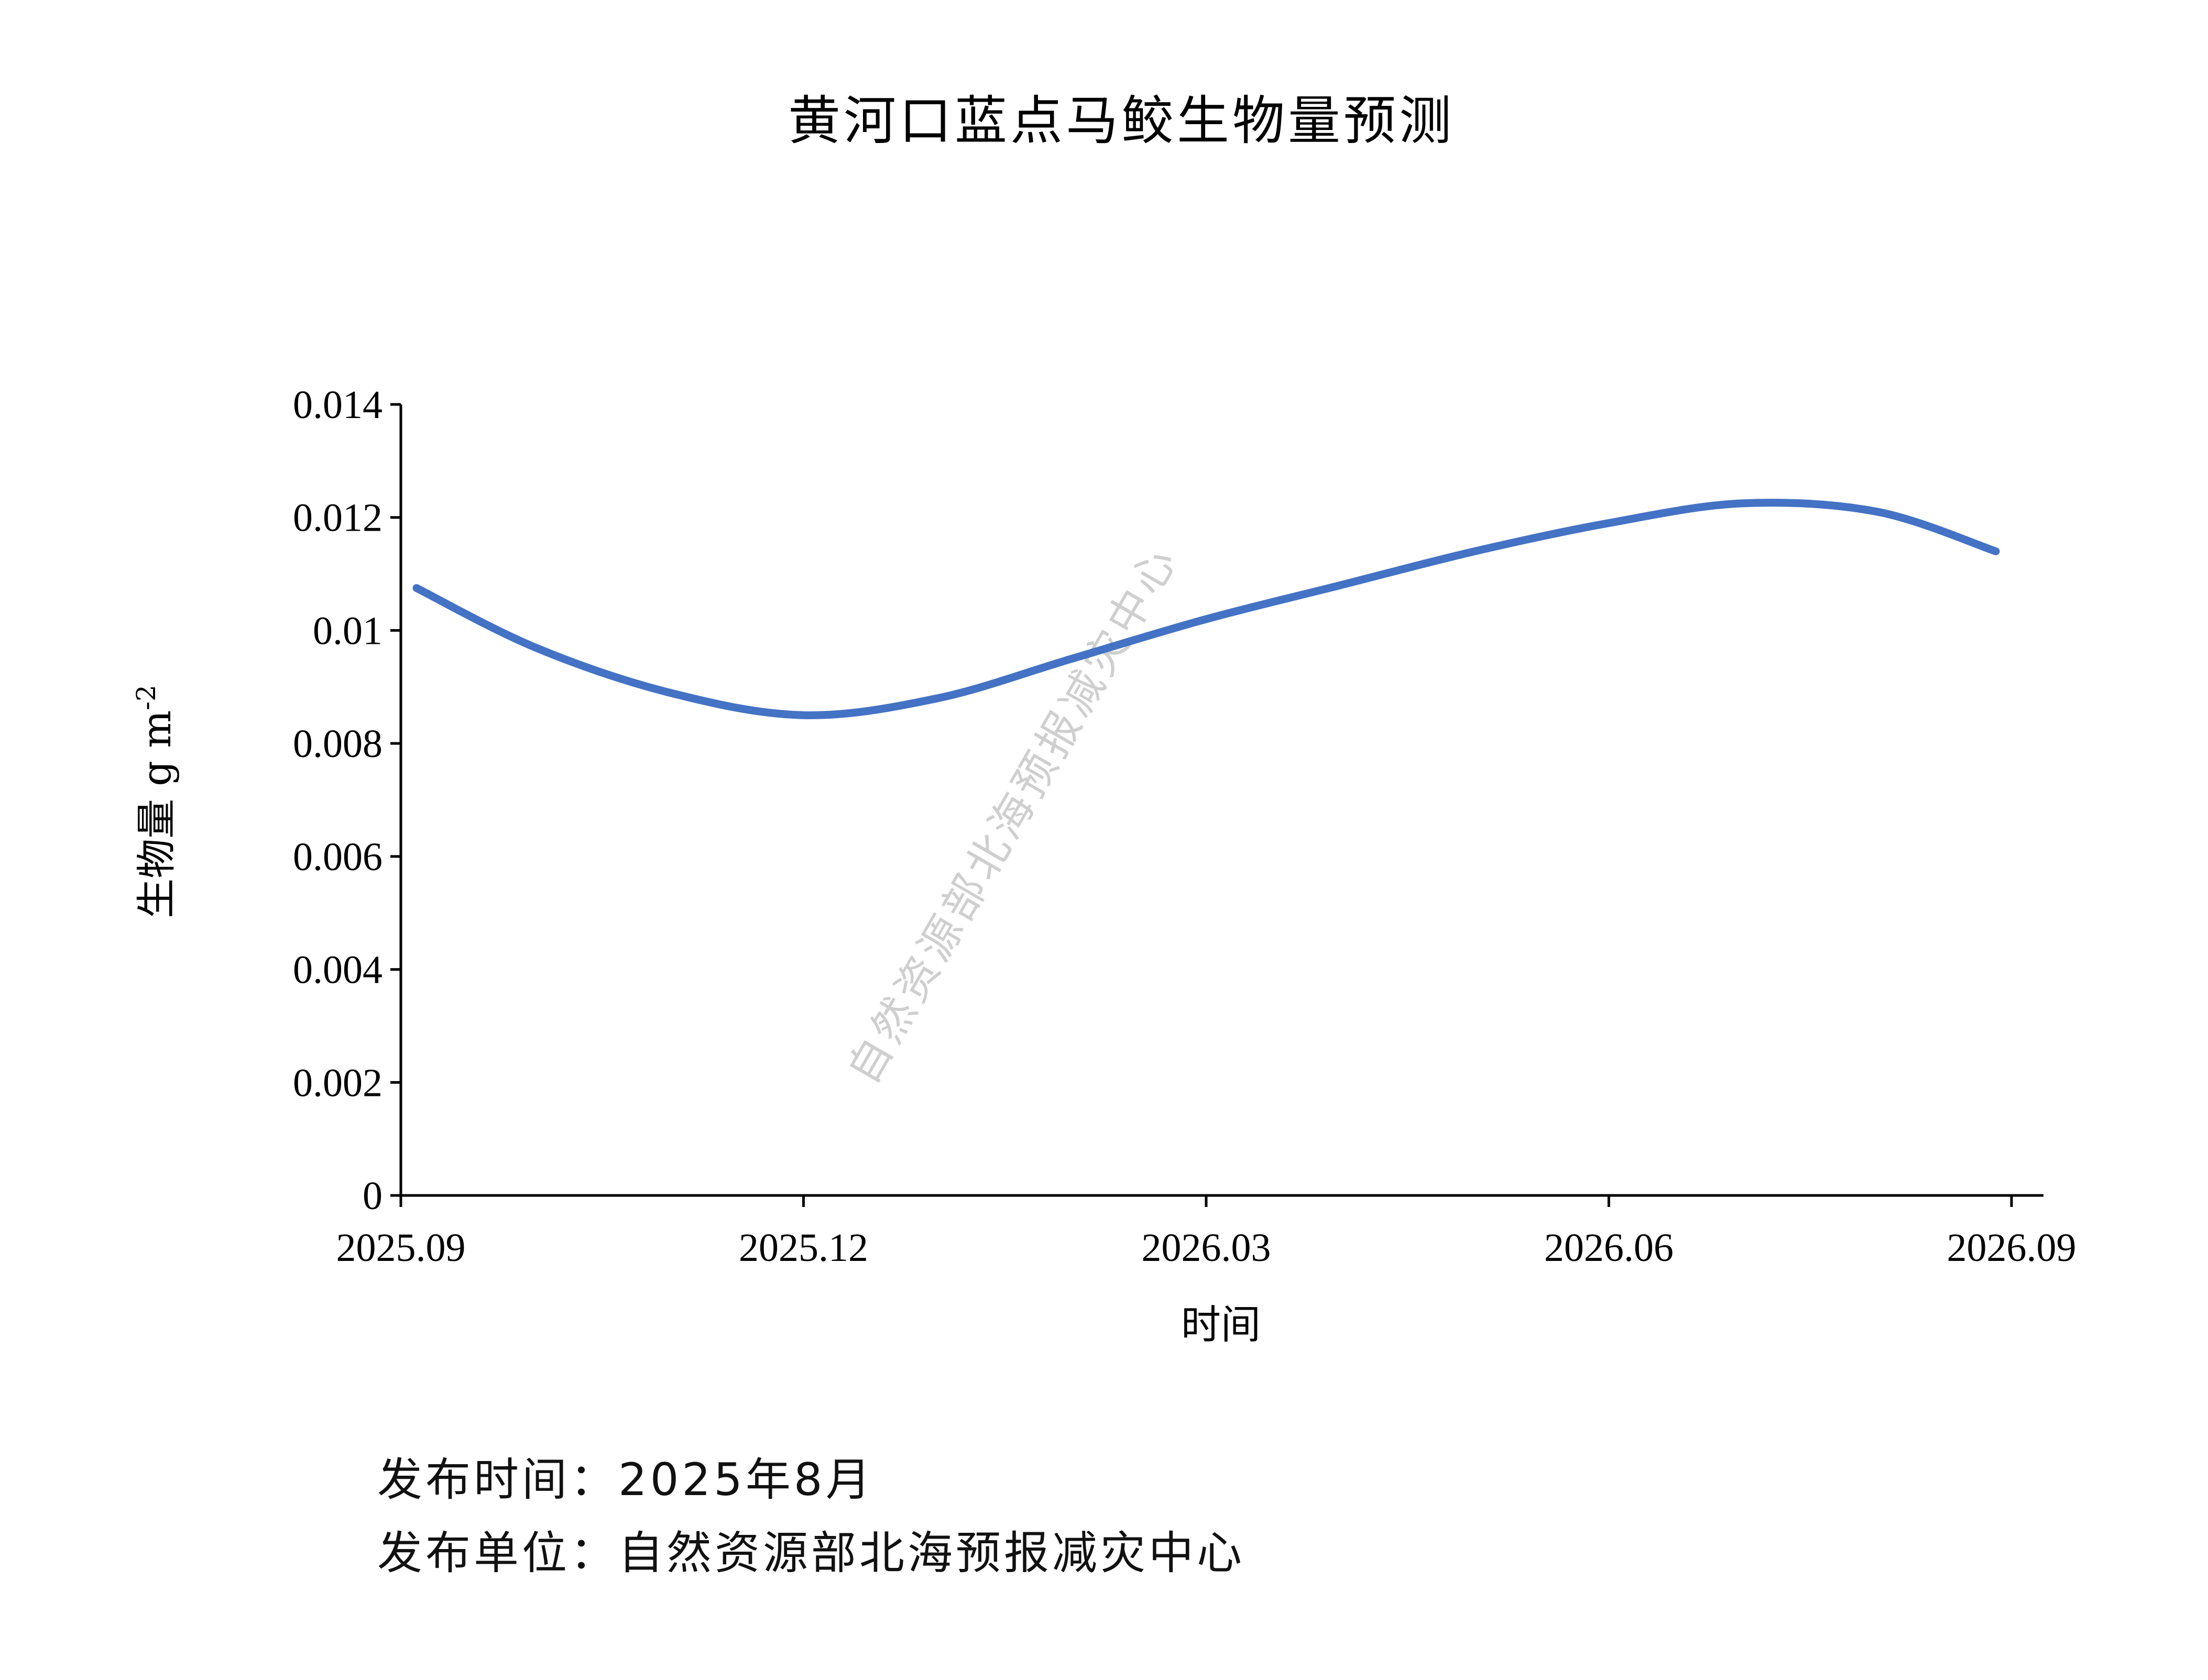 The width and height of the screenshot is (2208, 1680). What do you see at coordinates (337, 518) in the screenshot?
I see `y-tick-label: 0.012` at bounding box center [337, 518].